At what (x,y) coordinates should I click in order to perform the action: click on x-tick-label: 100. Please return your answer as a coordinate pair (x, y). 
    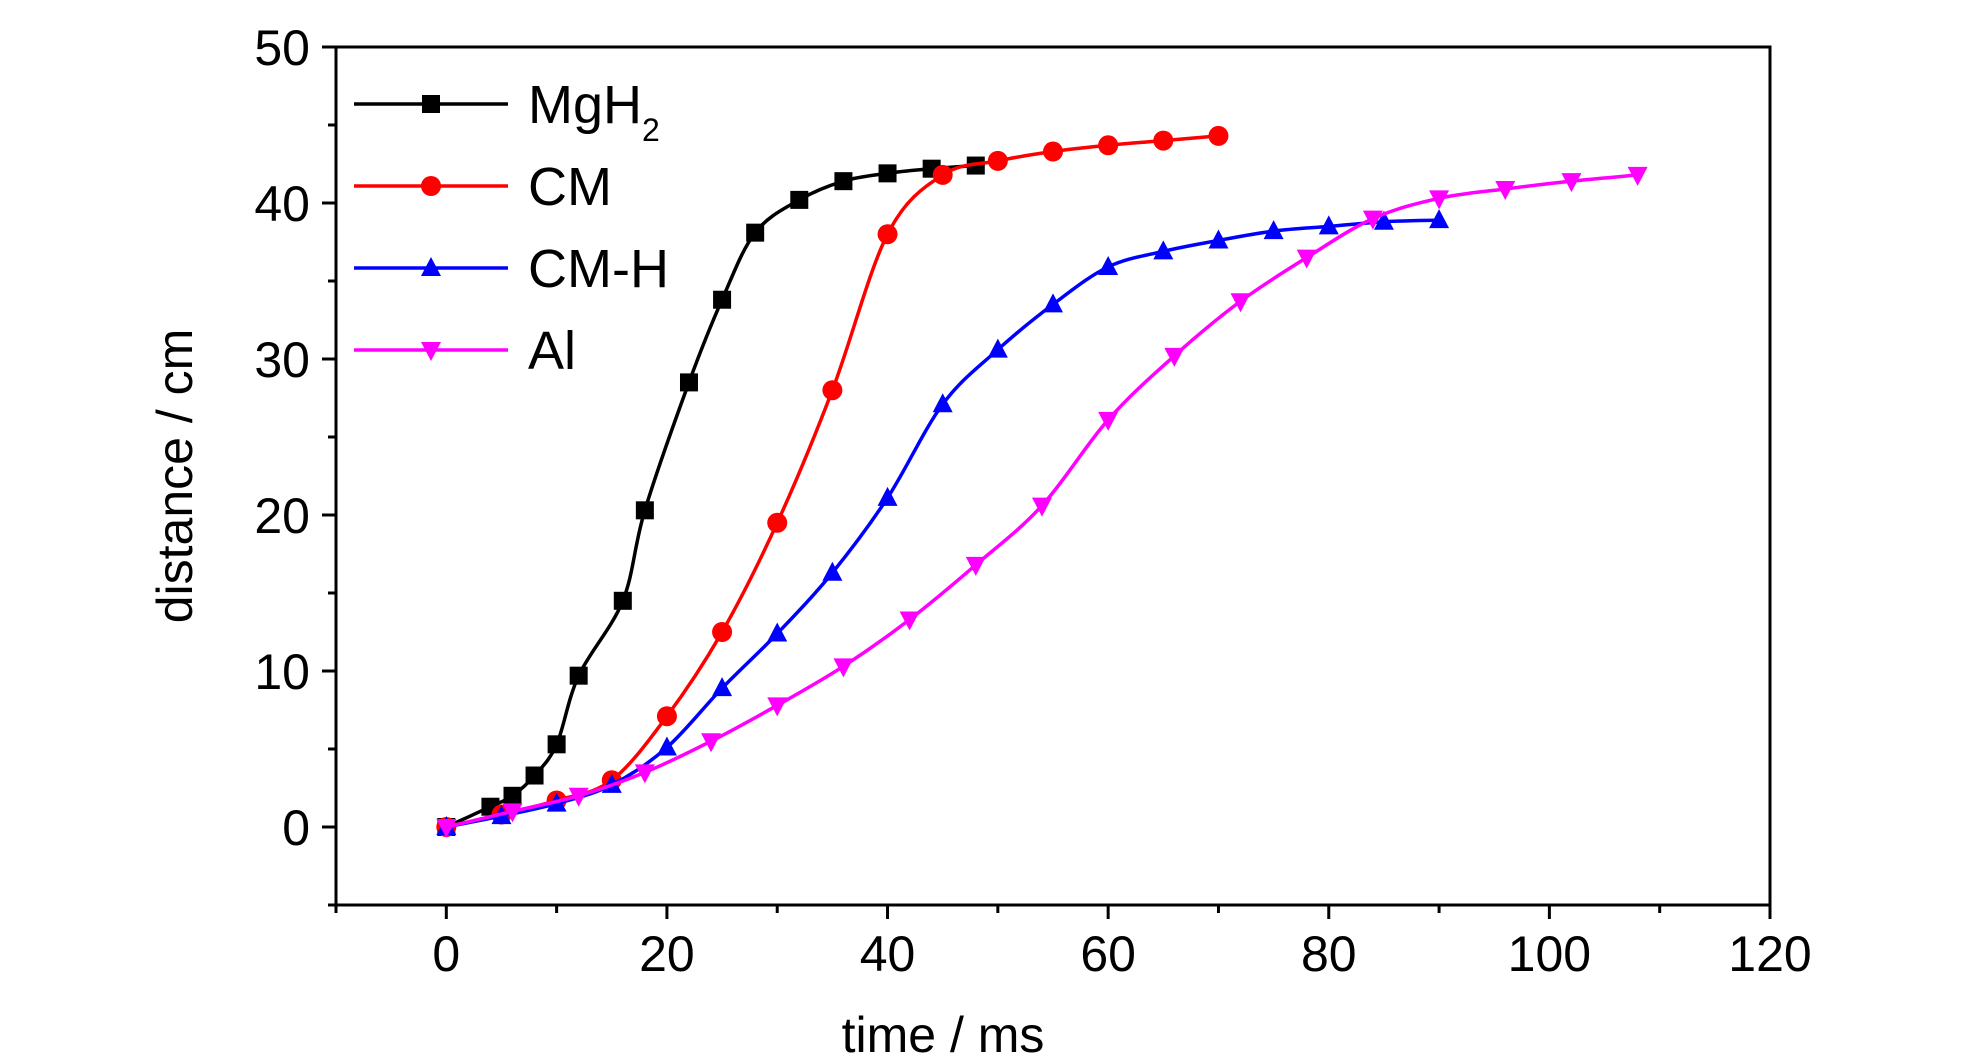
    Looking at the image, I should click on (1549, 954).